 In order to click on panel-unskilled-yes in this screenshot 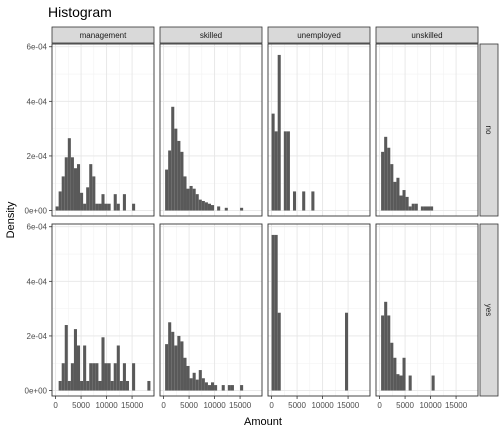, I will do `click(427, 310)`.